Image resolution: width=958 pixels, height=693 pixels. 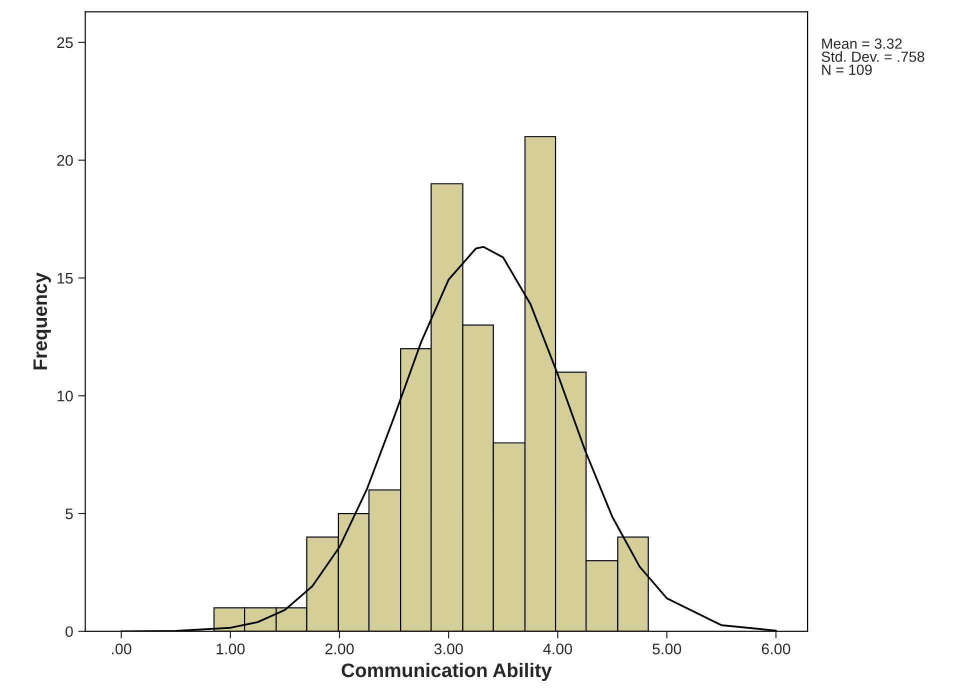 What do you see at coordinates (447, 672) in the screenshot?
I see `x-axis-title: Communication Ability` at bounding box center [447, 672].